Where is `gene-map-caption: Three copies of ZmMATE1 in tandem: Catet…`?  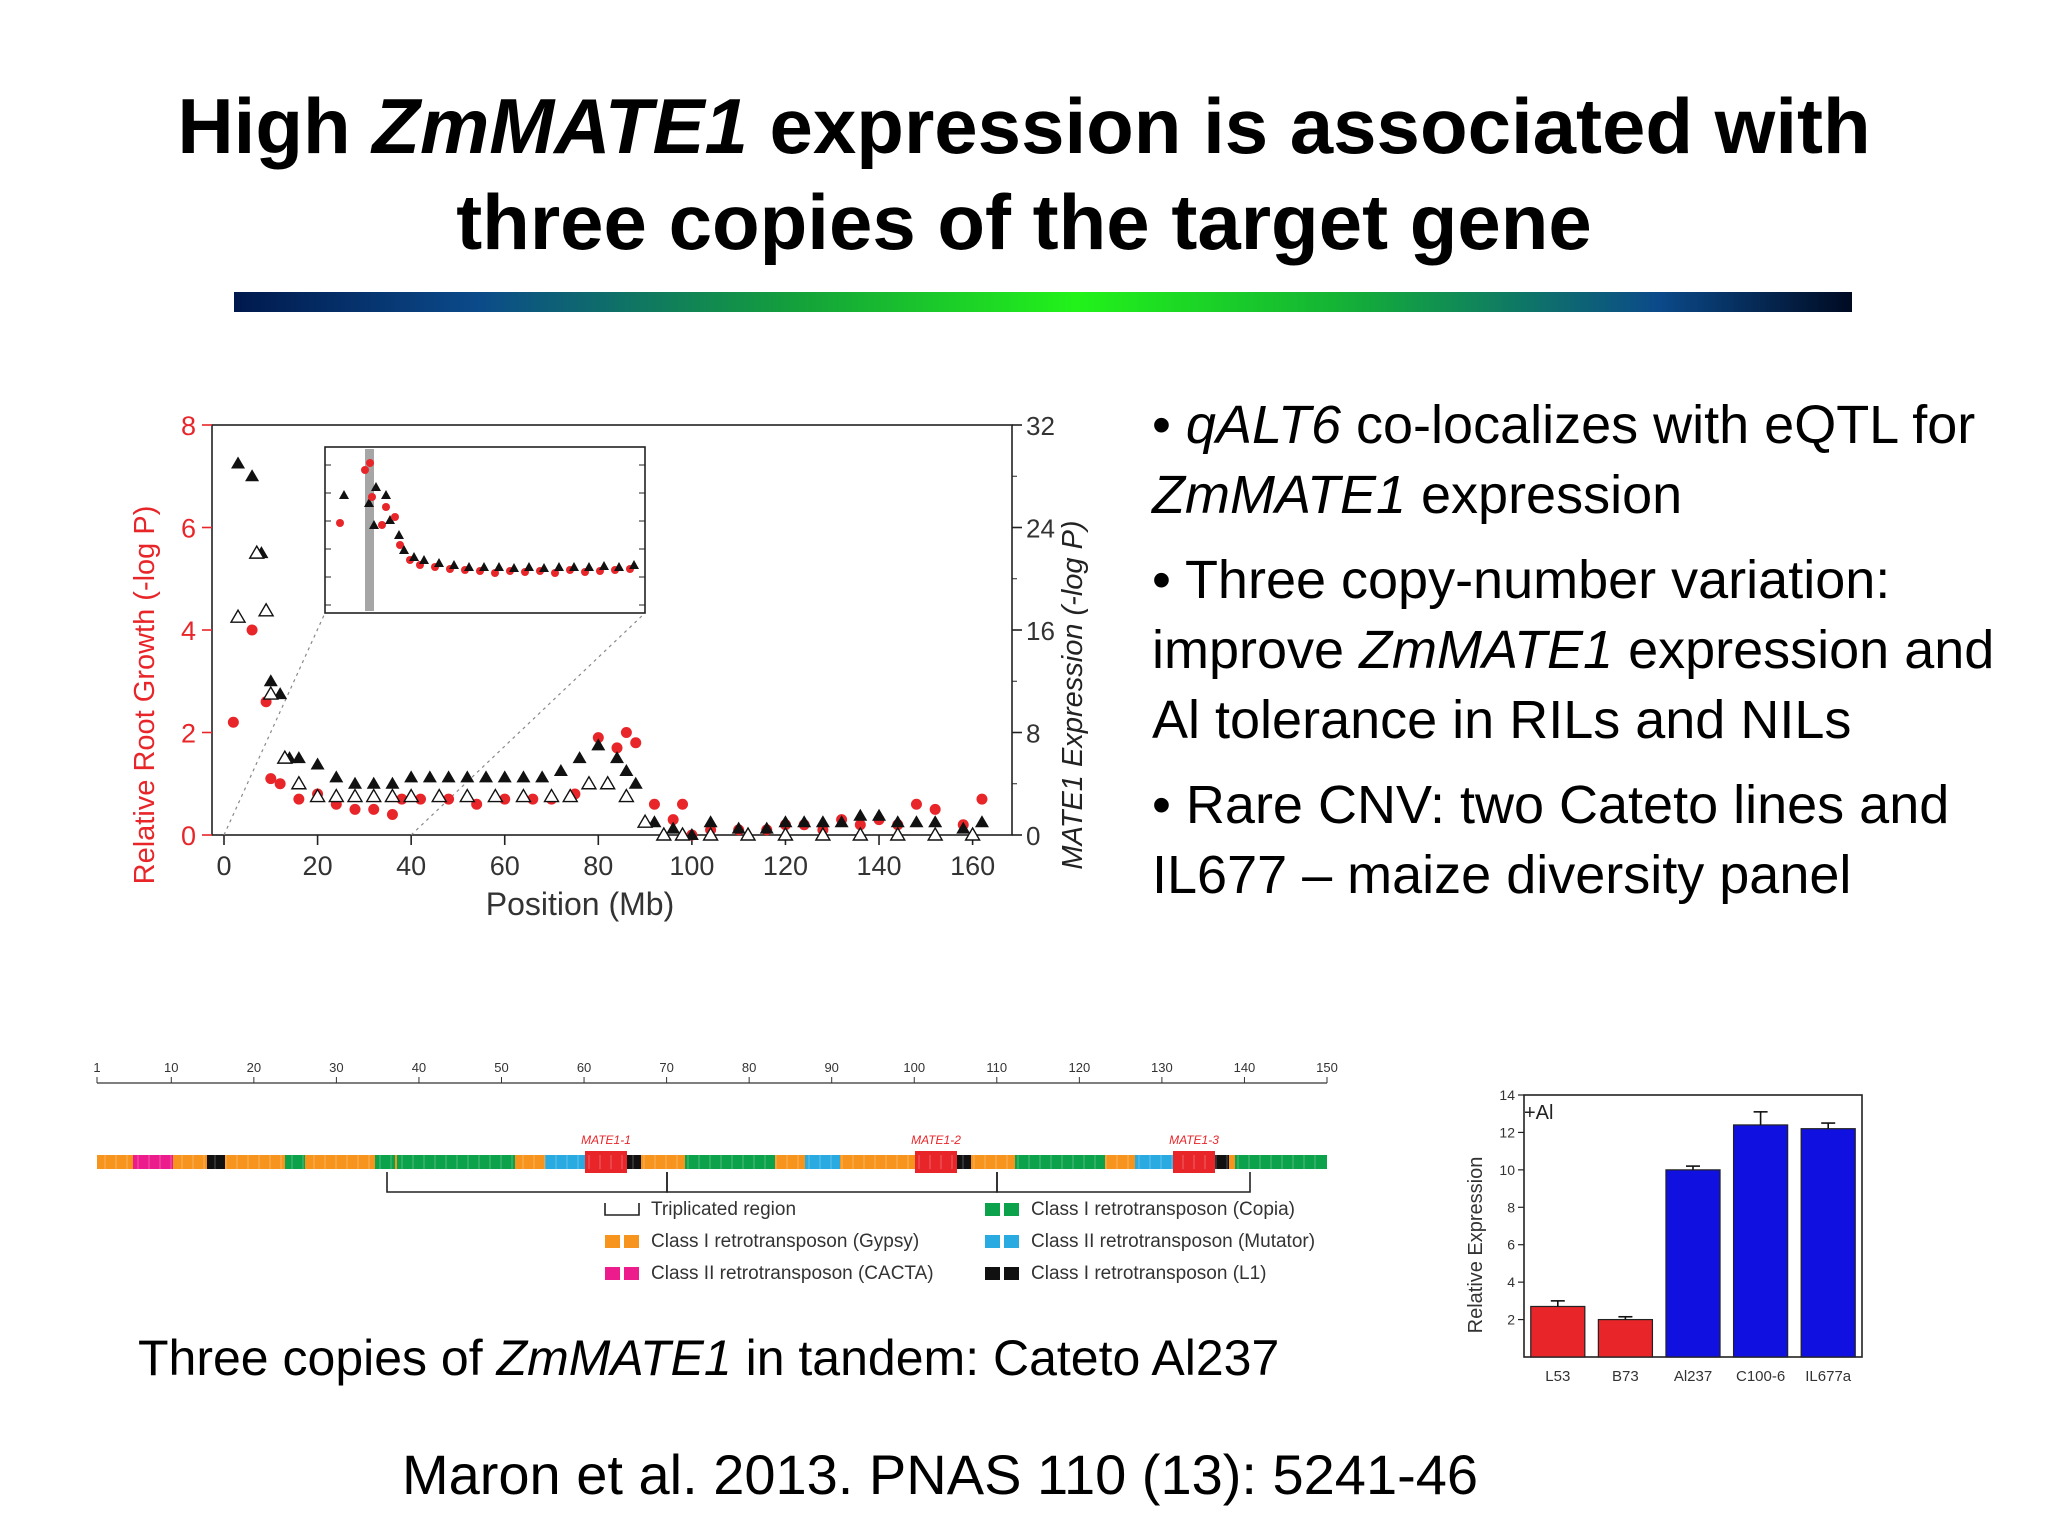 gene-map-caption: Three copies of ZmMATE1 in tandem: Catet… is located at coordinates (709, 1358).